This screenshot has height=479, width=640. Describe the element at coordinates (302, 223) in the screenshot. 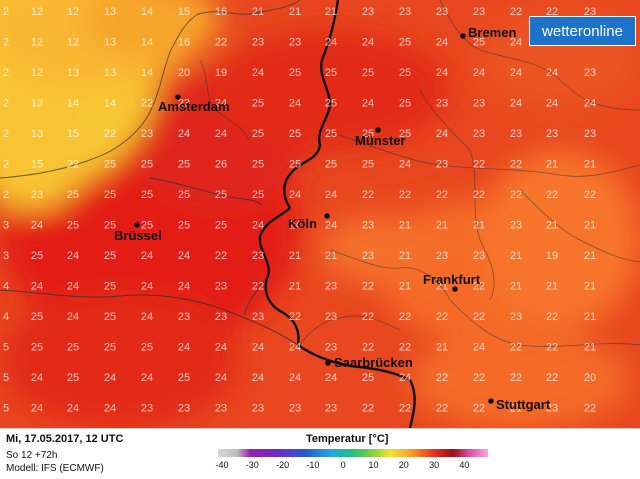

I see `city-label: Köln` at that location.